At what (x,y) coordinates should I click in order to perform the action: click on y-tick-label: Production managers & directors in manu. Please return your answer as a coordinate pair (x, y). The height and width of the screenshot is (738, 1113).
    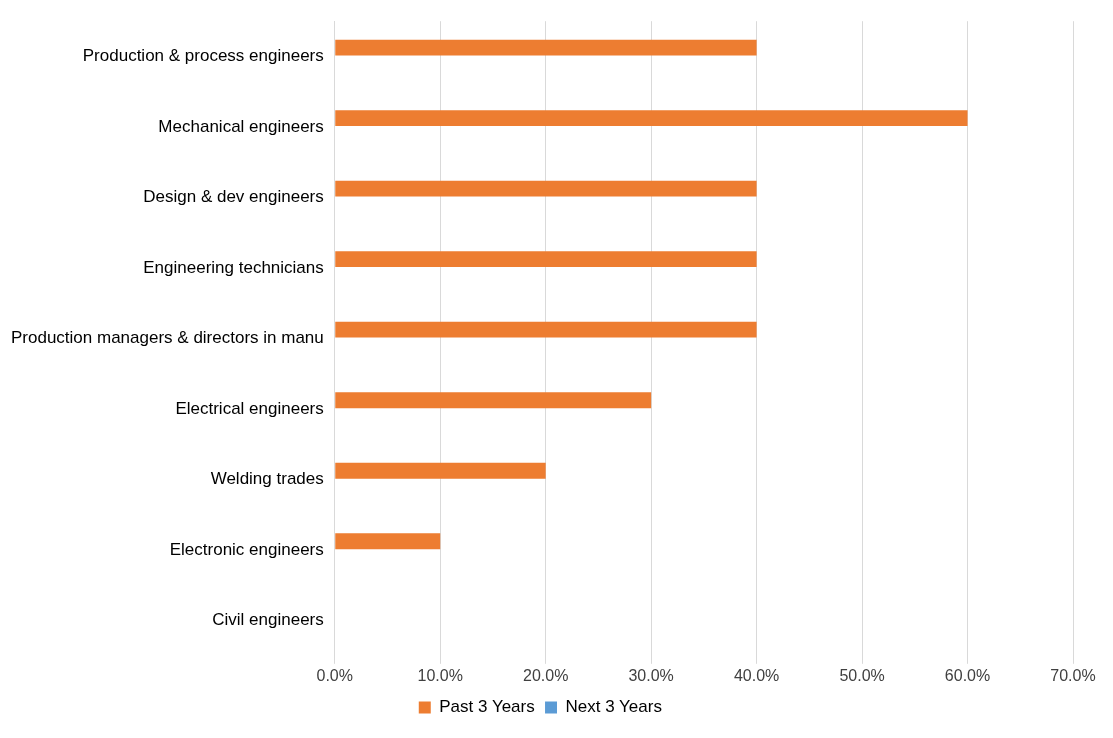
    Looking at the image, I should click on (167, 338).